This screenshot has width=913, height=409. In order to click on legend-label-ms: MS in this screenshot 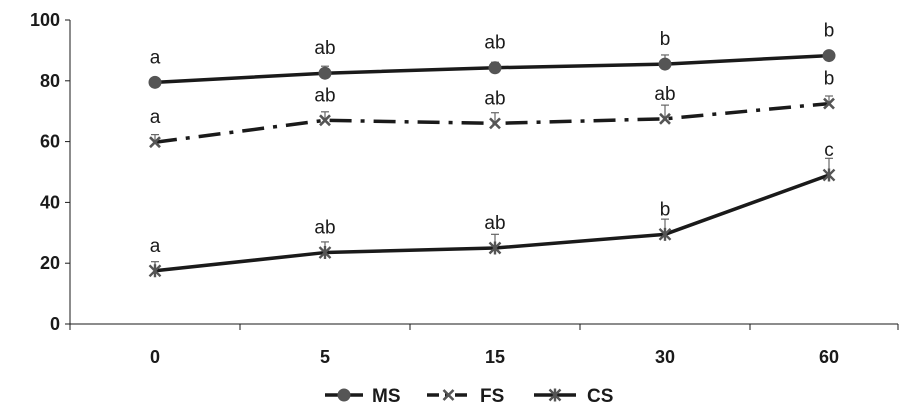, I will do `click(386, 396)`.